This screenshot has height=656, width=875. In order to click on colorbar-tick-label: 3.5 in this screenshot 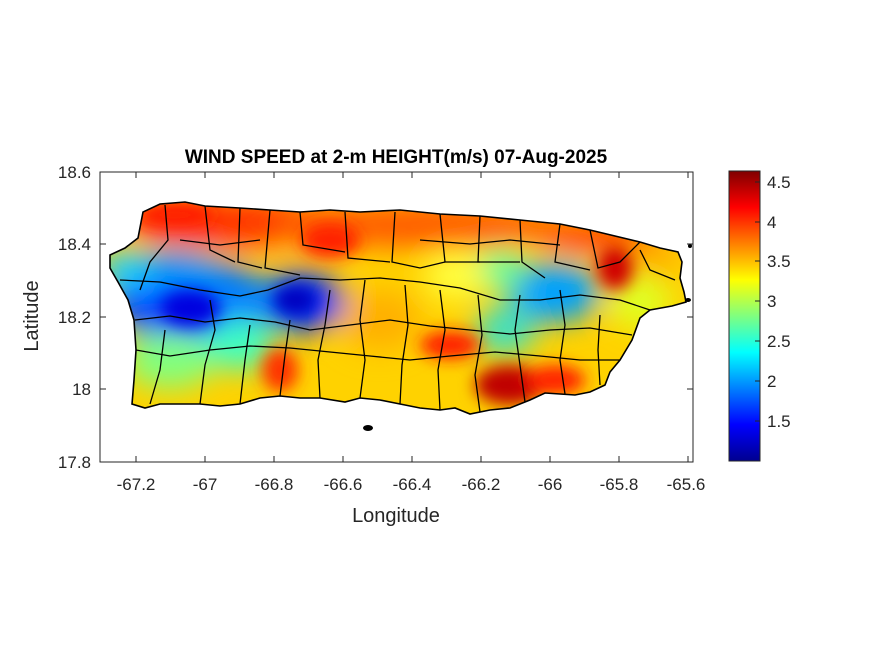, I will do `click(779, 261)`.